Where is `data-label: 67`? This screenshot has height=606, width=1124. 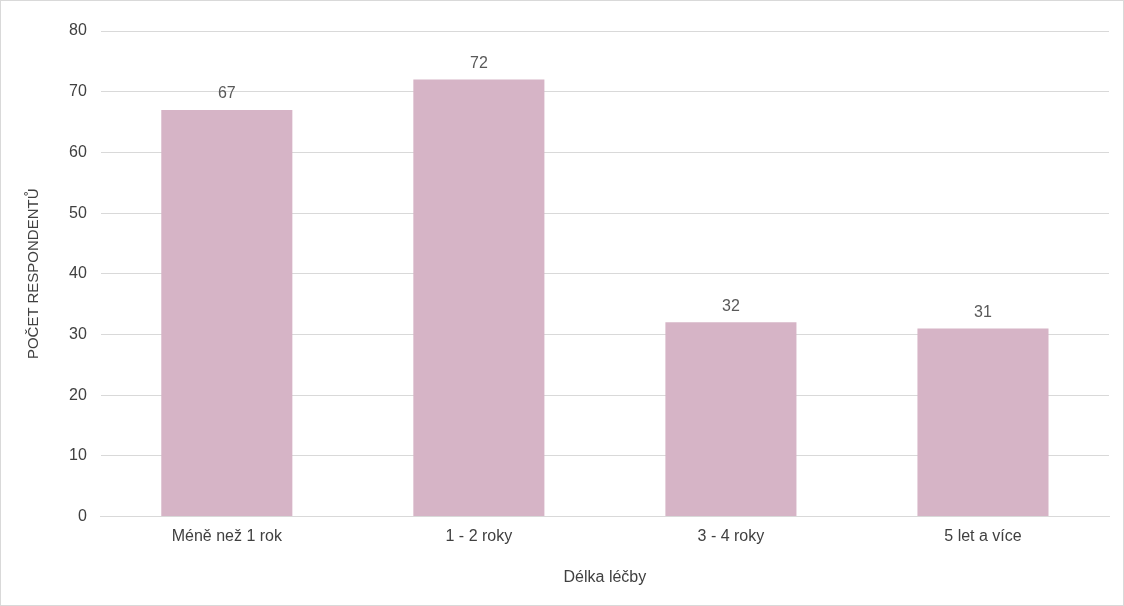
data-label: 67 is located at coordinates (226, 93).